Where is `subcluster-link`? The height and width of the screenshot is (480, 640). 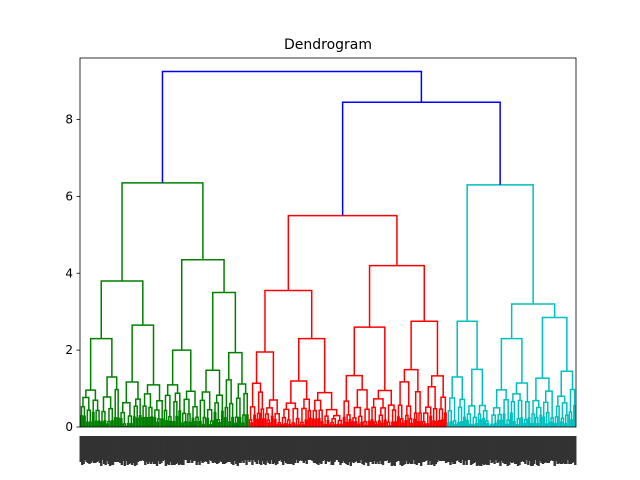
subcluster-link is located at coordinates (288, 321).